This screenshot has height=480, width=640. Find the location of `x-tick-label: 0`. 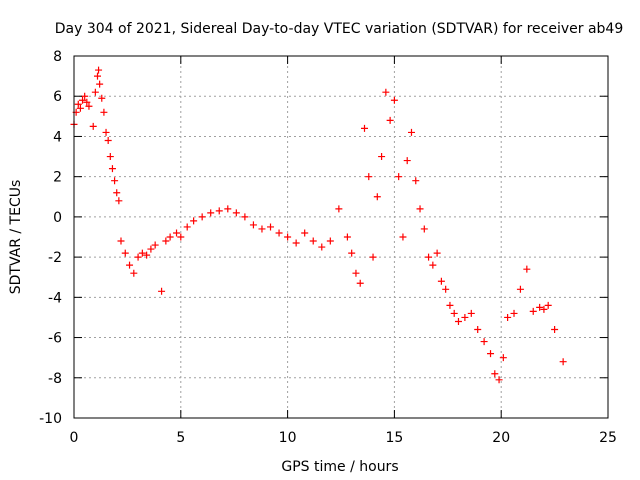

x-tick-label: 0 is located at coordinates (74, 438).